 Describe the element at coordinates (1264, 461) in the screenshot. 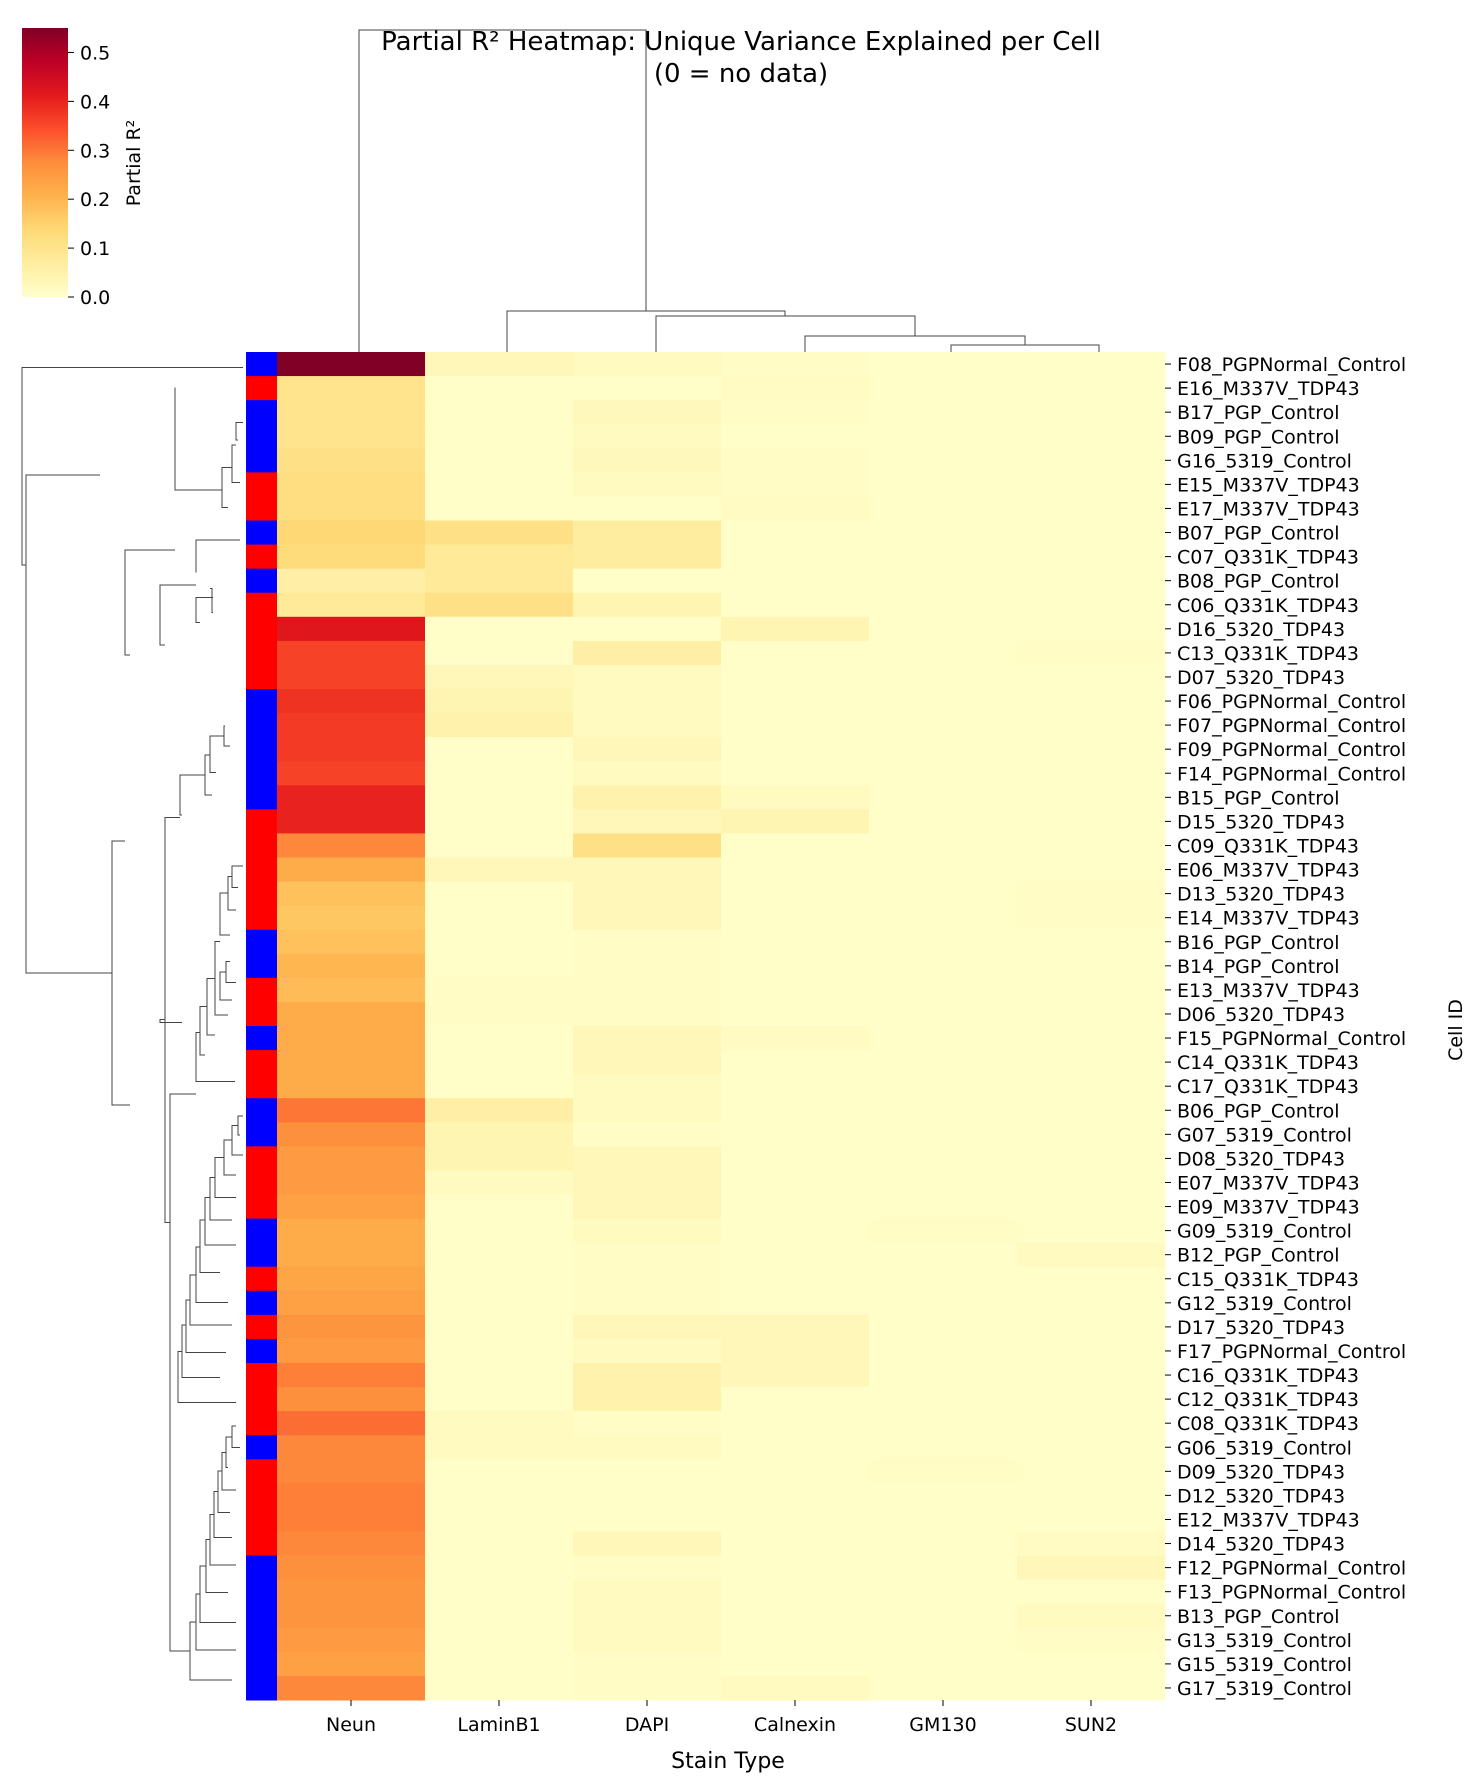

I see `row-label: G16_5319_Control` at that location.